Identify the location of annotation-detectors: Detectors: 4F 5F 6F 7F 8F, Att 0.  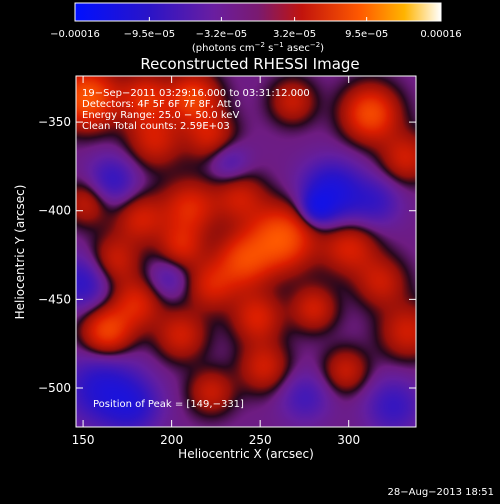
(161, 104).